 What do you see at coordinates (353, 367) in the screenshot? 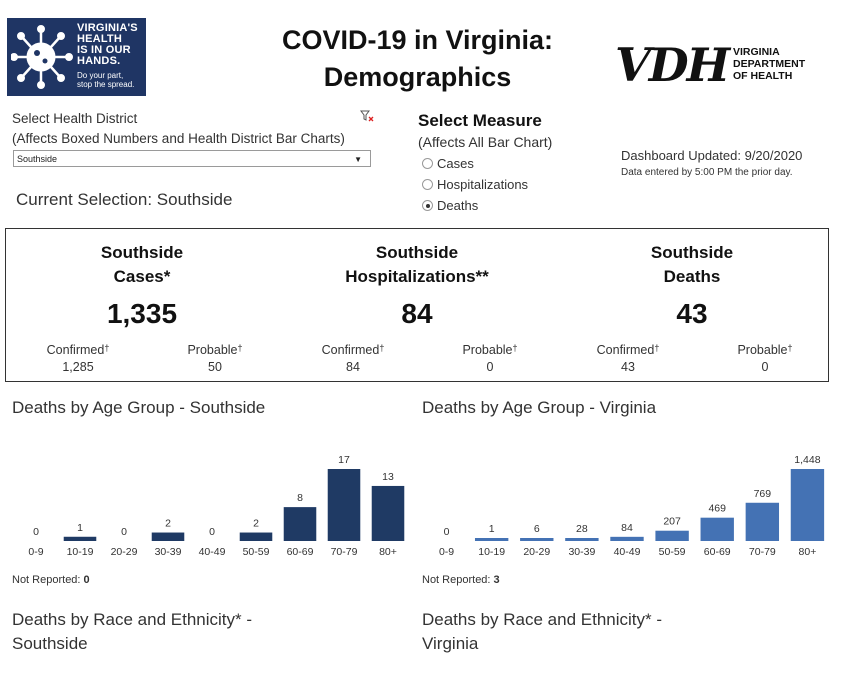
I see `confirmed-value: 84` at bounding box center [353, 367].